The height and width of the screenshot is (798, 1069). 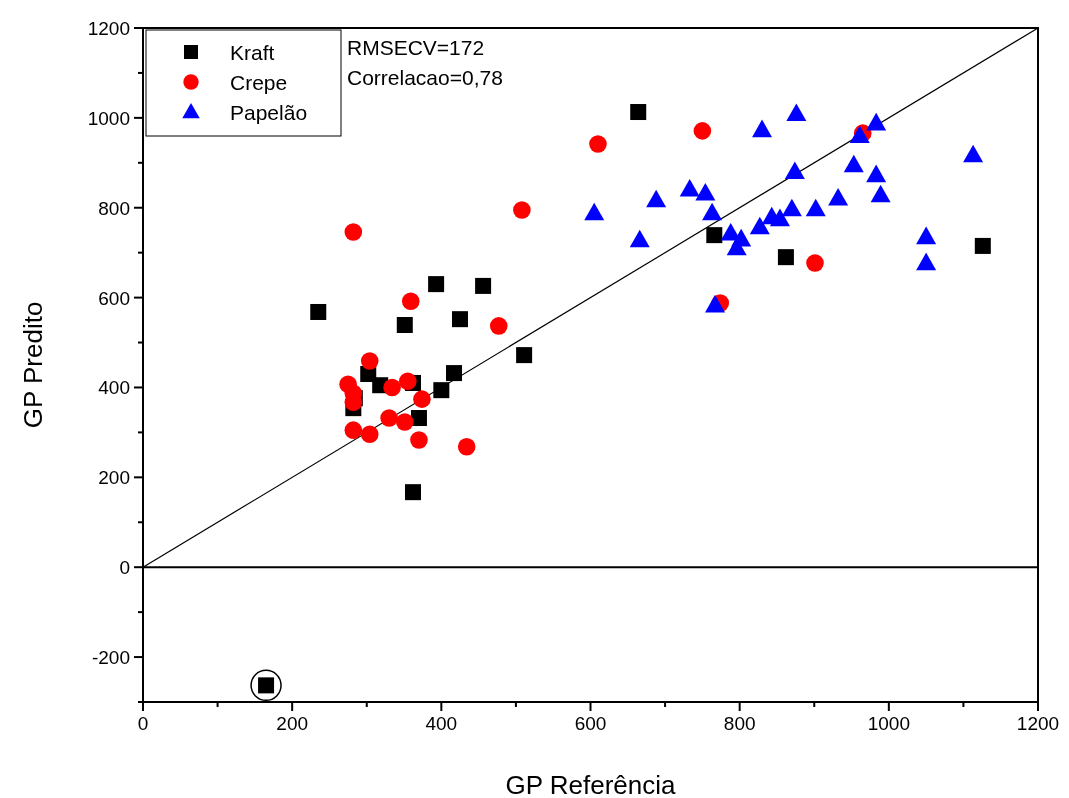 What do you see at coordinates (114, 208) in the screenshot?
I see `y-tick-label: 800` at bounding box center [114, 208].